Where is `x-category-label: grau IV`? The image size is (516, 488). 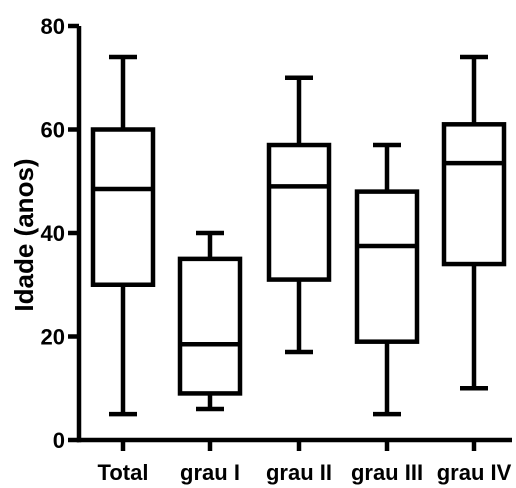 x-category-label: grau IV is located at coordinates (474, 472).